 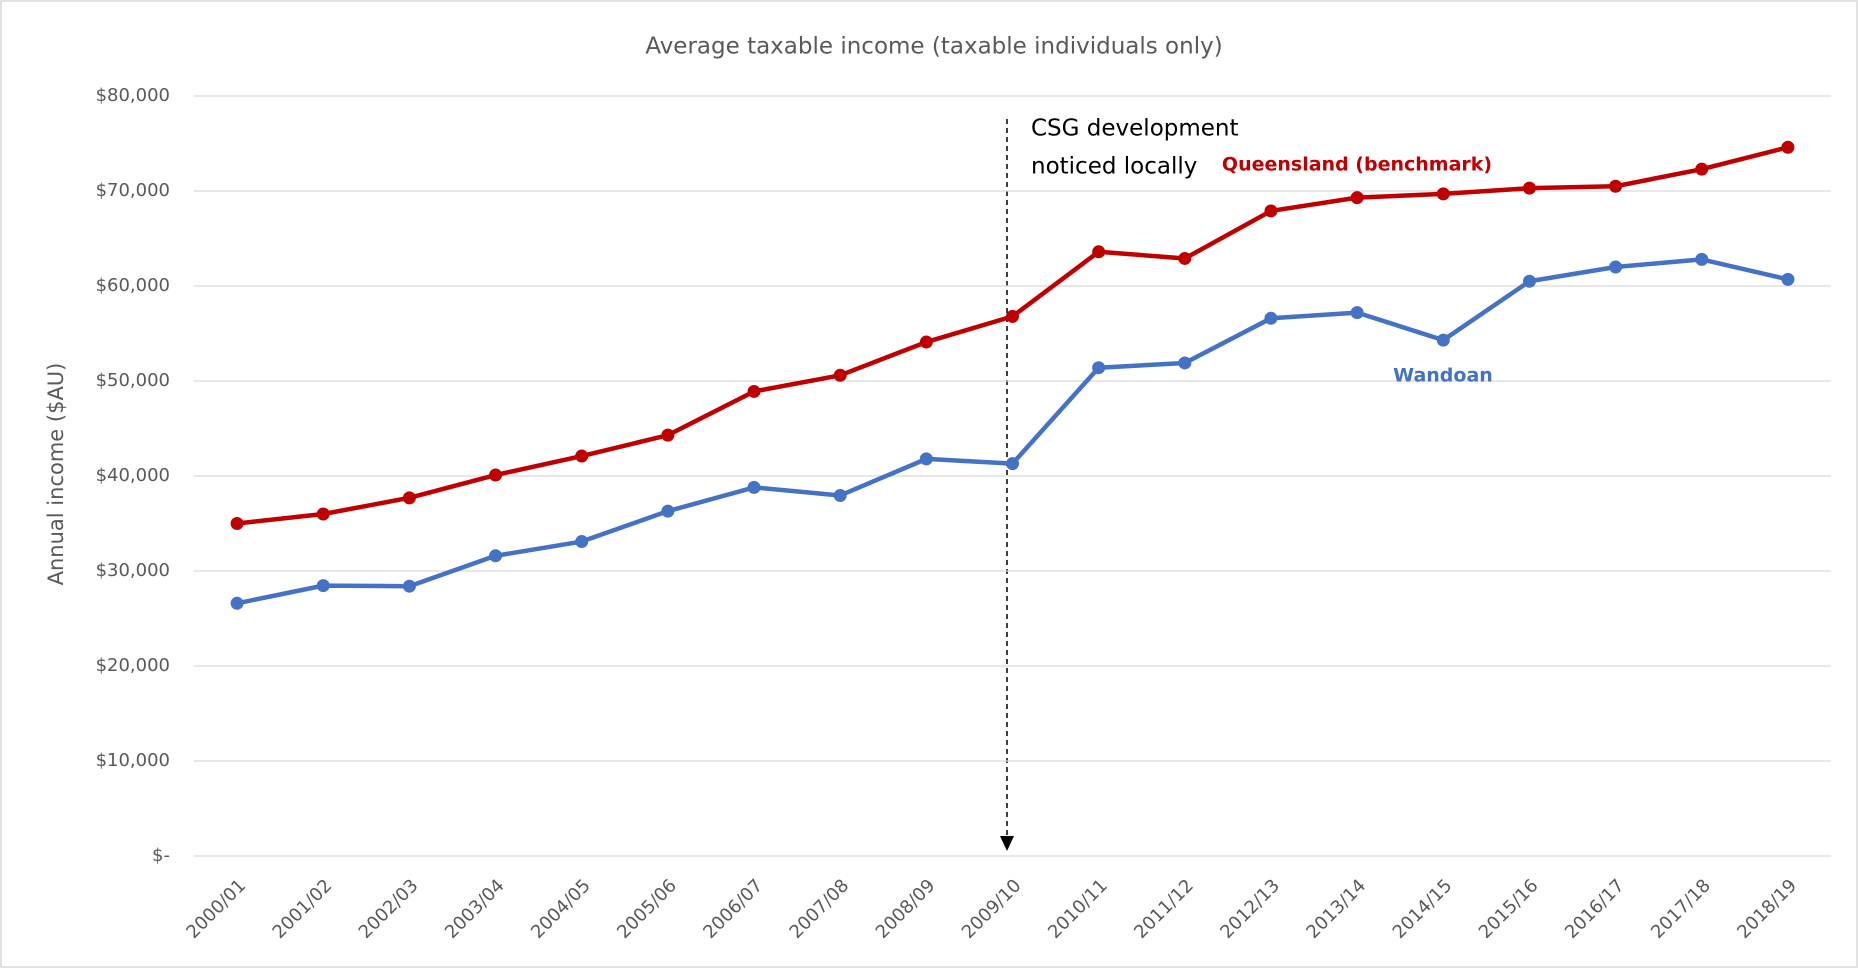 What do you see at coordinates (133, 380) in the screenshot?
I see `y-tick-label: $50,000` at bounding box center [133, 380].